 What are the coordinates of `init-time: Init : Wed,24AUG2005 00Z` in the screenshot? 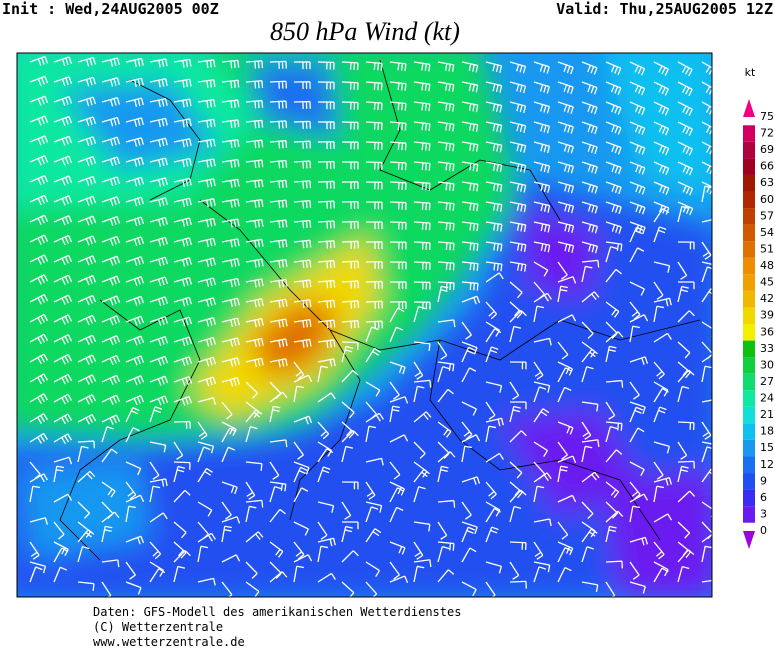 It's located at (110, 9).